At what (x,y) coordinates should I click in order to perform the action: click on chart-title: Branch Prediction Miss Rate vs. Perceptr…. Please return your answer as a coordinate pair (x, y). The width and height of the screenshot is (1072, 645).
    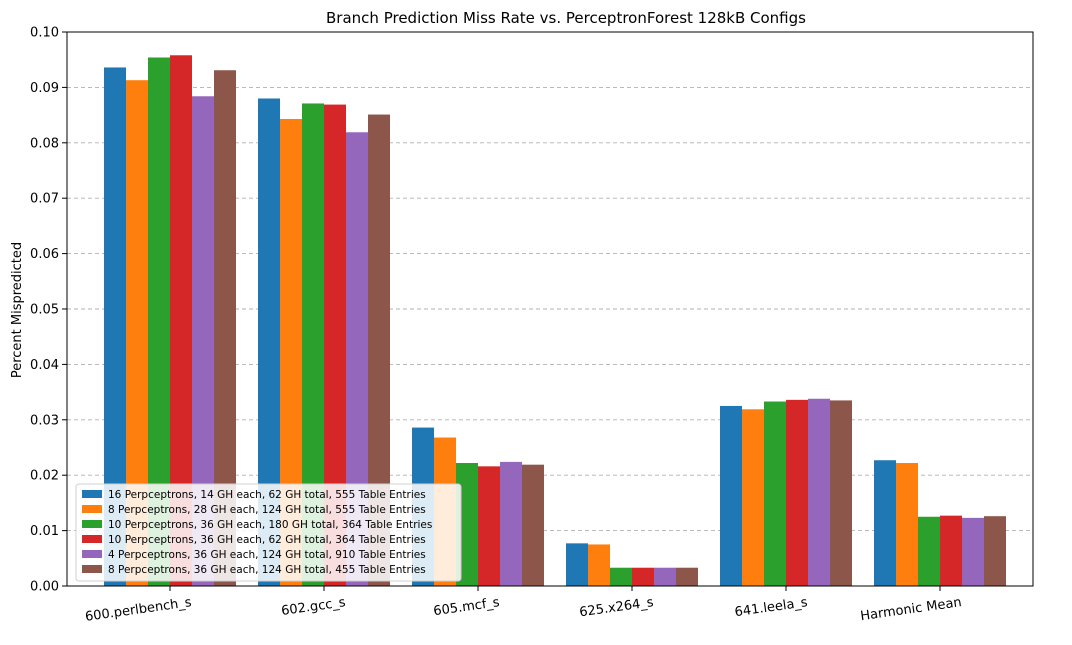
    Looking at the image, I should click on (566, 18).